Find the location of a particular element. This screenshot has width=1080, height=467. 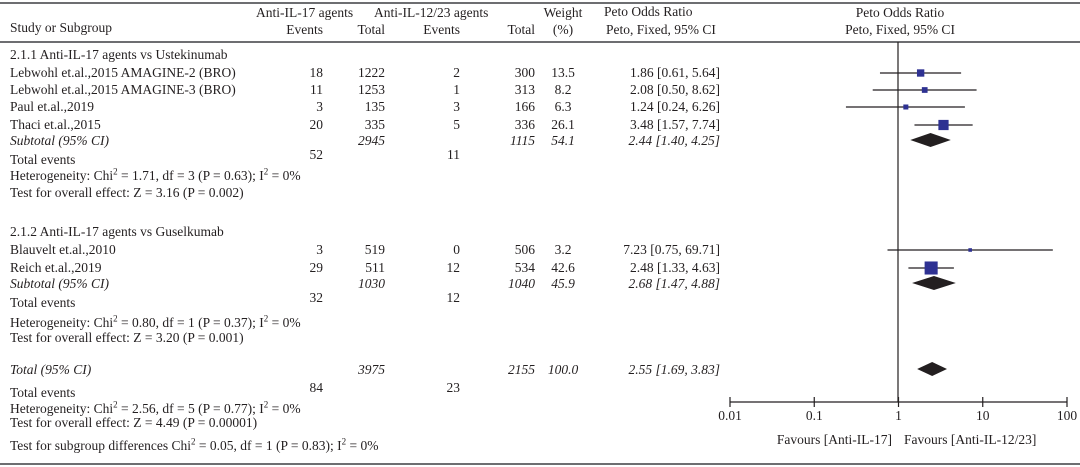

bottom-rule is located at coordinates (540, 464).